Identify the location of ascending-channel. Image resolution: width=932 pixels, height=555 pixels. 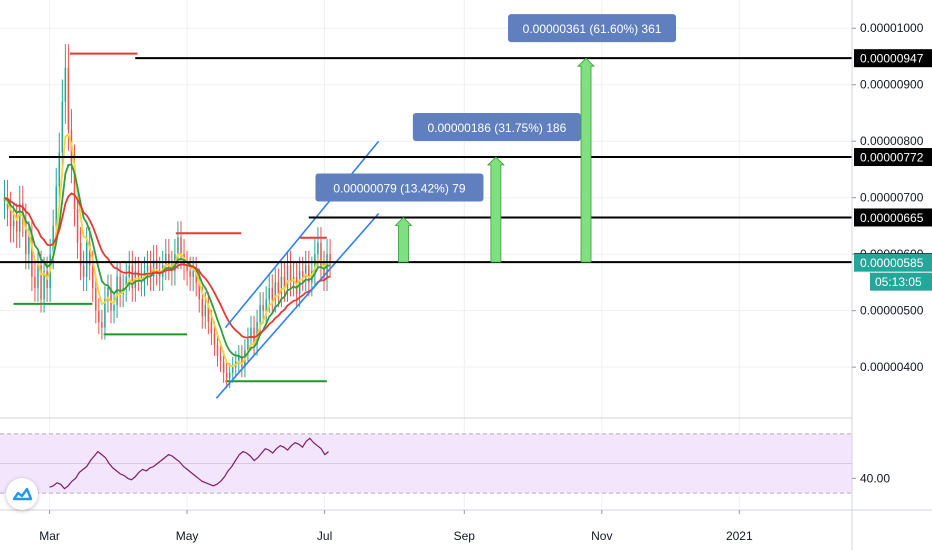
(297, 269).